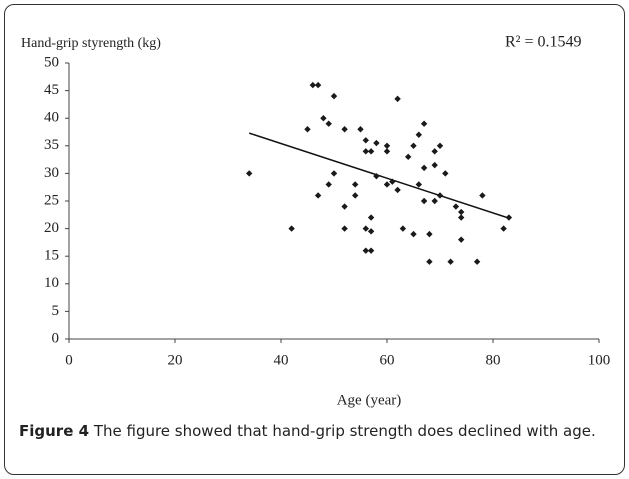 The width and height of the screenshot is (629, 479). I want to click on y-tick-label: 35, so click(51, 145).